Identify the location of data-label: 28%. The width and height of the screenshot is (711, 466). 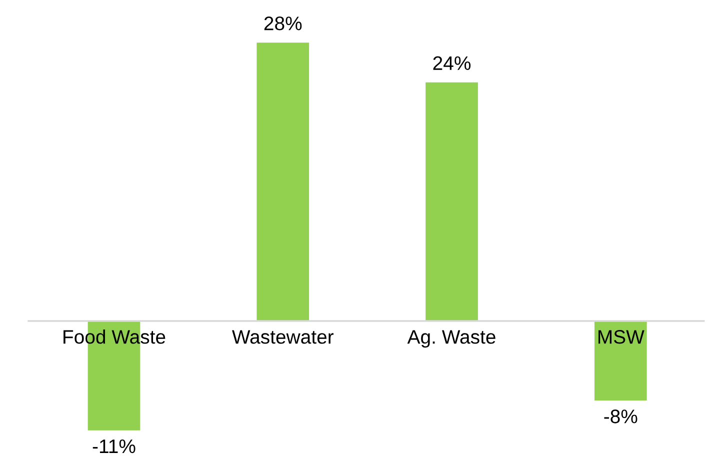
(283, 23).